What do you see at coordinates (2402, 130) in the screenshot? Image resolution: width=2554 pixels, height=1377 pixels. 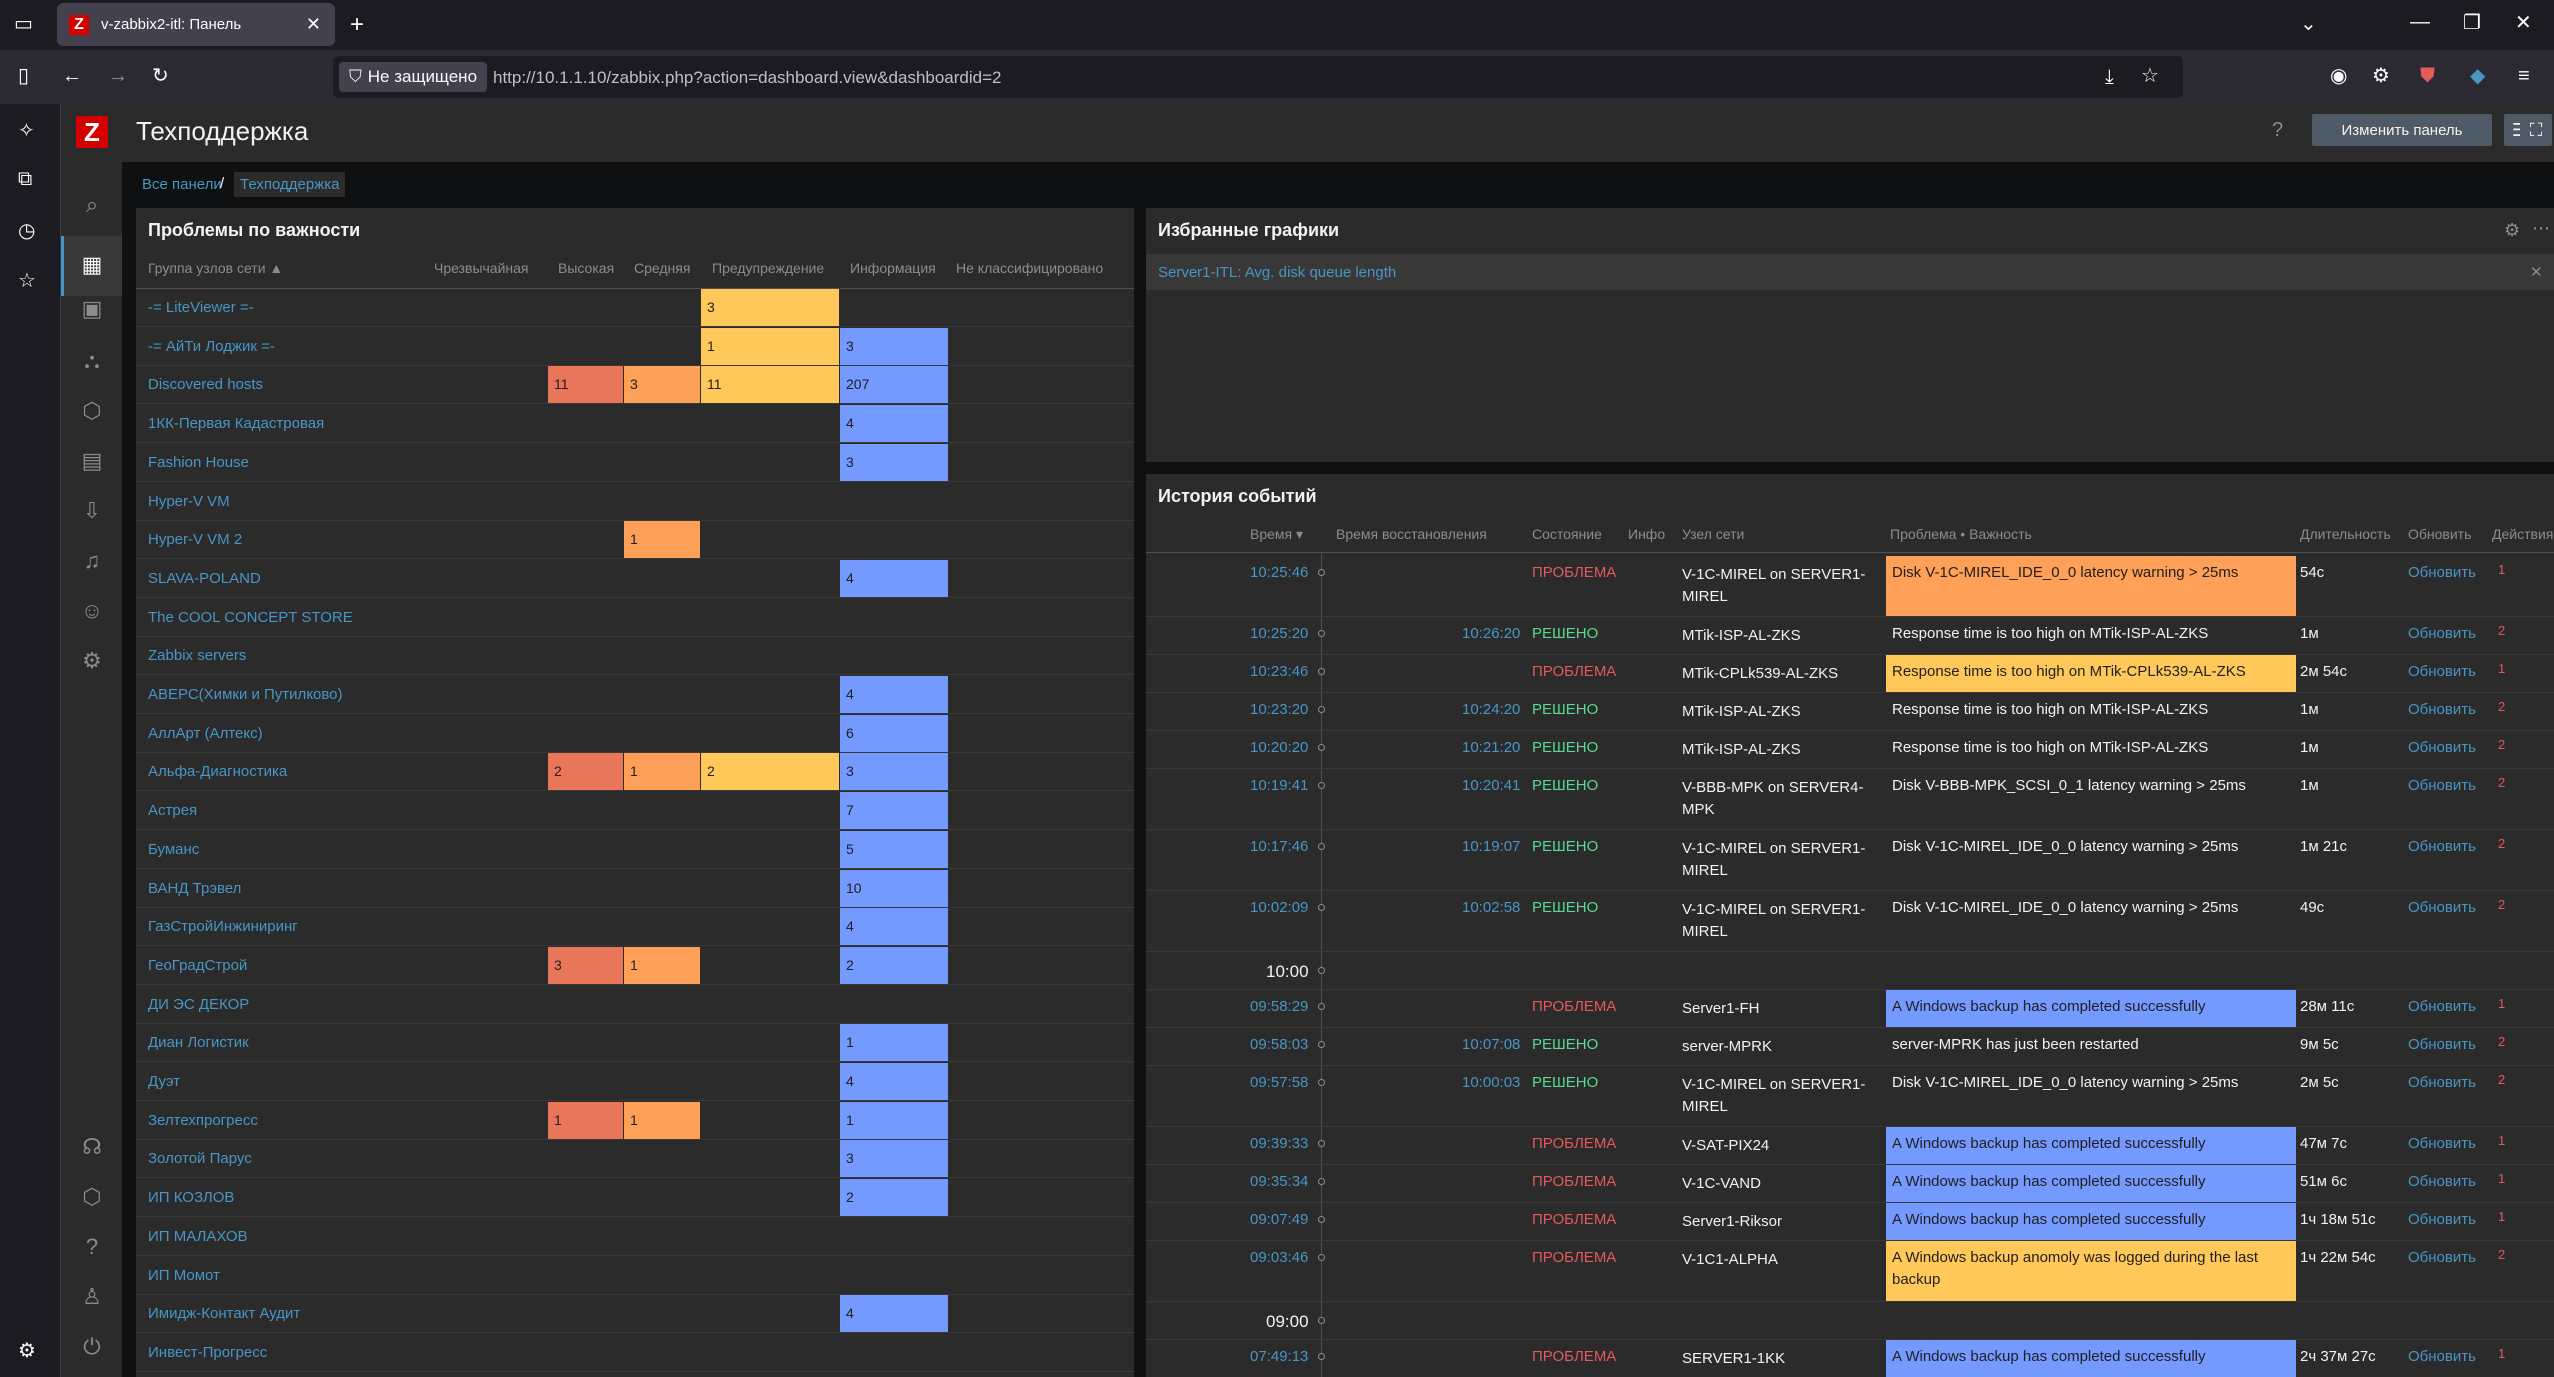 I see `edit-dashboard-button: Изменить панель` at bounding box center [2402, 130].